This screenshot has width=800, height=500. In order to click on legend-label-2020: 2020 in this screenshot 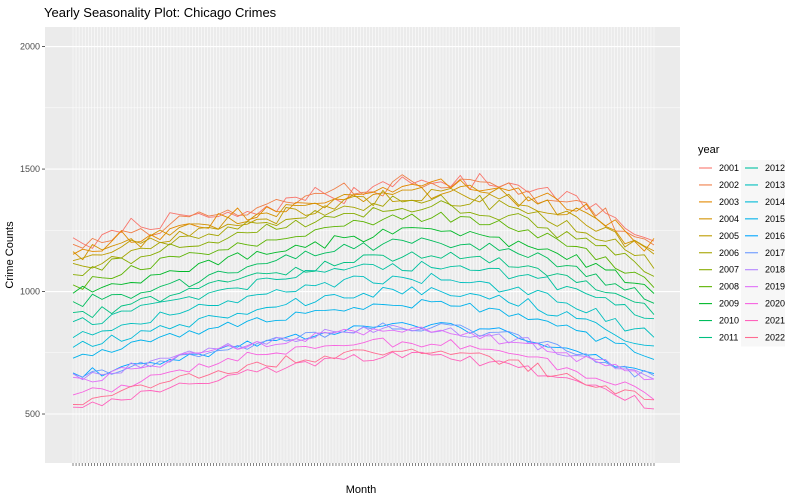, I will do `click(775, 304)`.